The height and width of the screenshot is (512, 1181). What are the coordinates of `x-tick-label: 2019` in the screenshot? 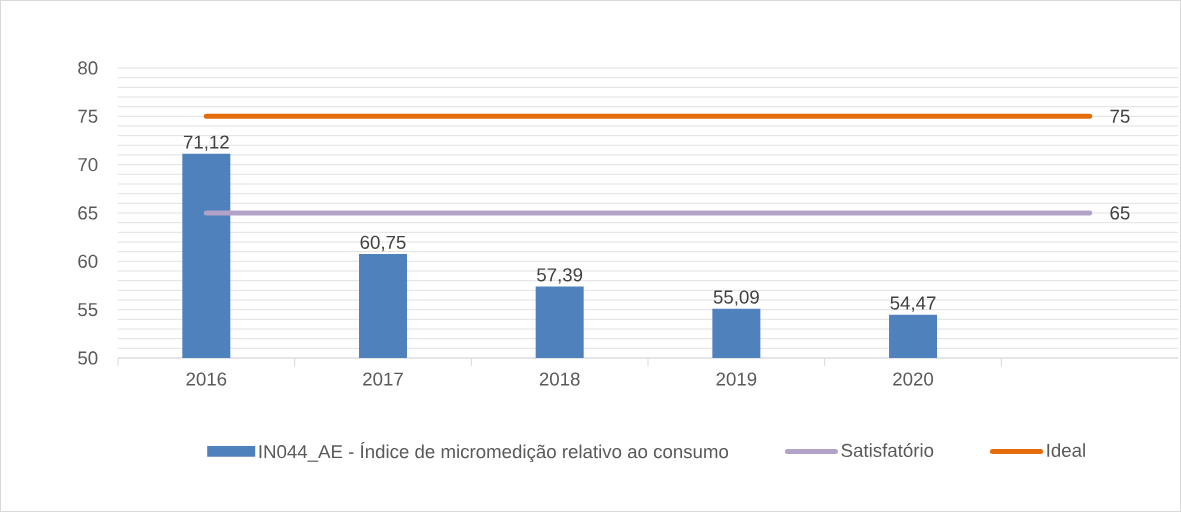 It's located at (736, 379).